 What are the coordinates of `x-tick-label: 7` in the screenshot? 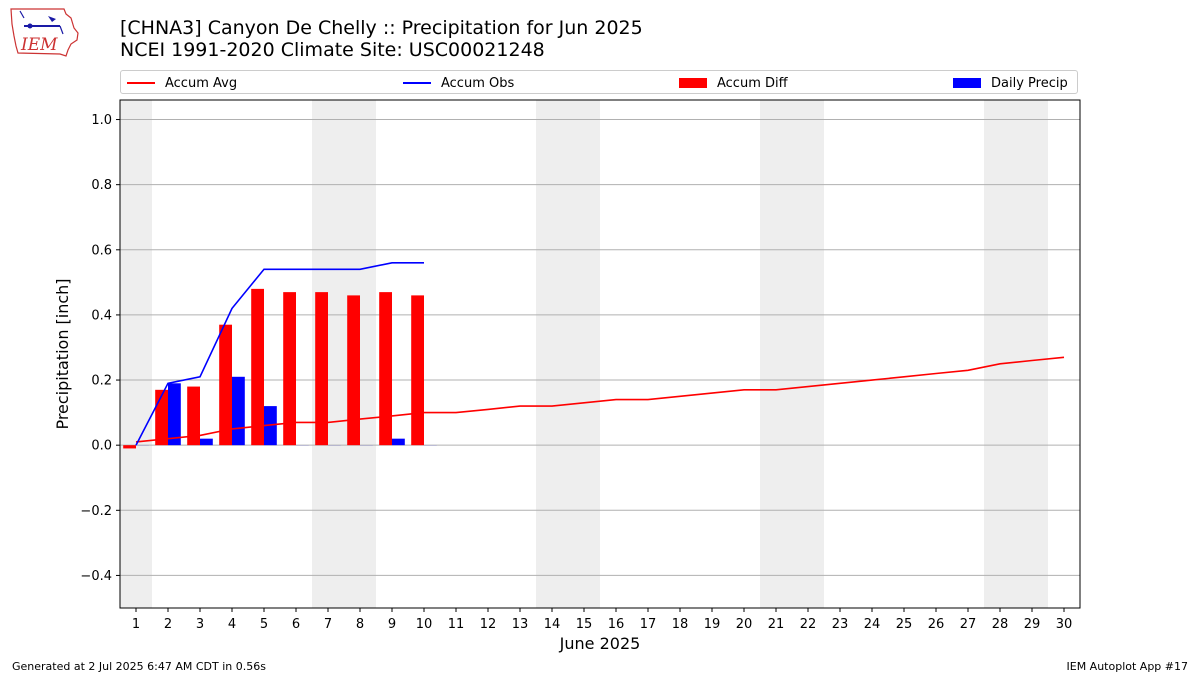 It's located at (328, 624).